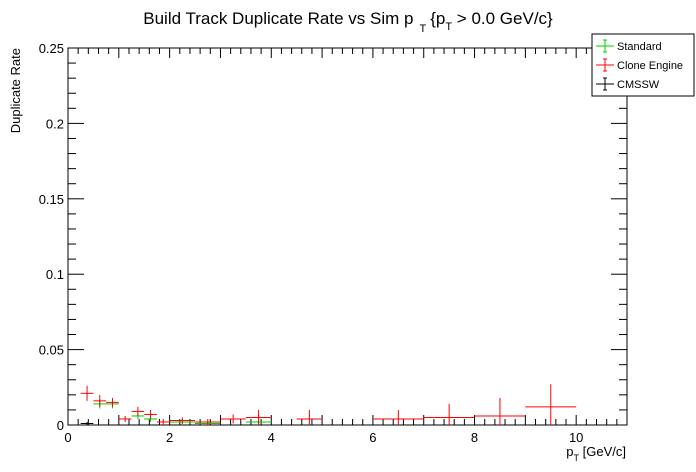  I want to click on legend-entry-clone-engine: Clone Engine, so click(639, 65).